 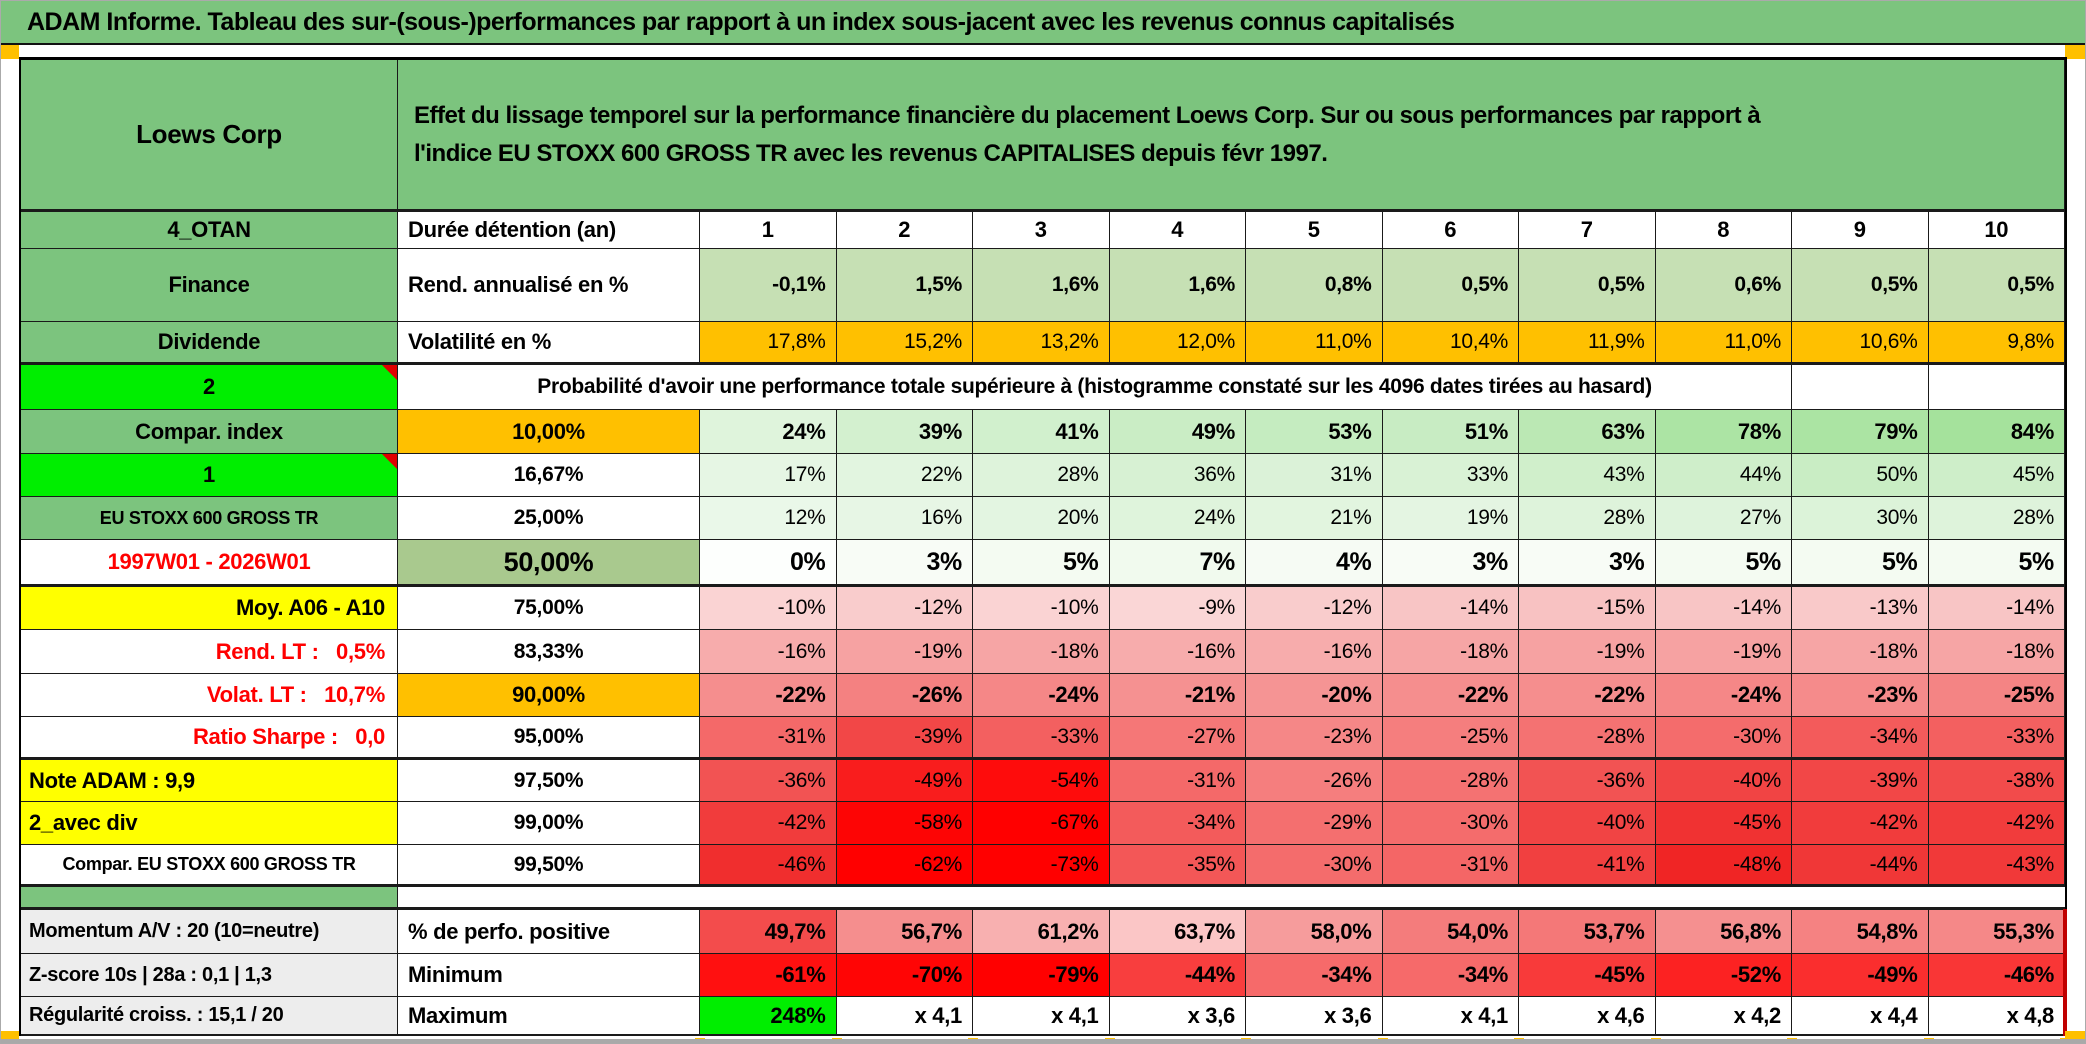 What do you see at coordinates (1860, 823) in the screenshot?
I see `data-cell: -42%` at bounding box center [1860, 823].